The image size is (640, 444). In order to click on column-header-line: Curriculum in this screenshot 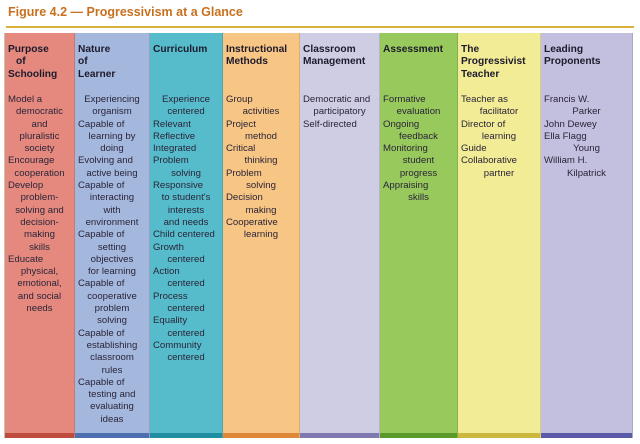, I will do `click(180, 49)`.